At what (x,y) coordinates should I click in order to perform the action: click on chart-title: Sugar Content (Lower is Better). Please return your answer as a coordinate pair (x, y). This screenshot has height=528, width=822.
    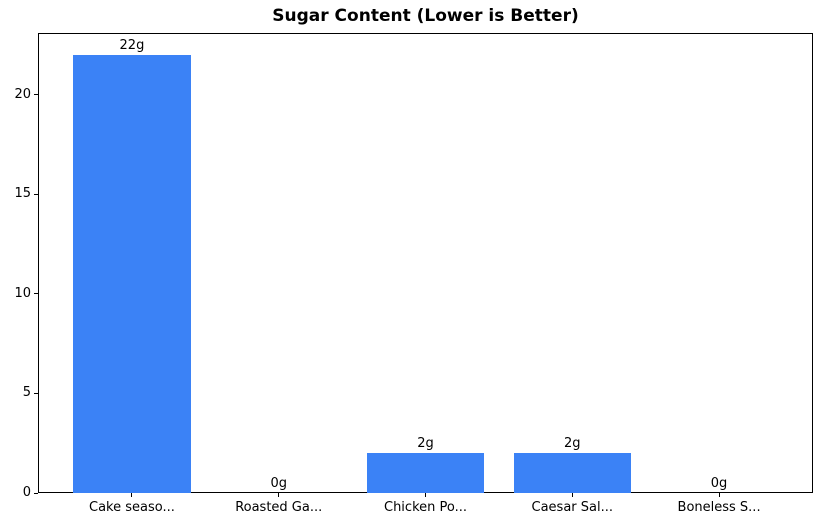
    Looking at the image, I should click on (425, 16).